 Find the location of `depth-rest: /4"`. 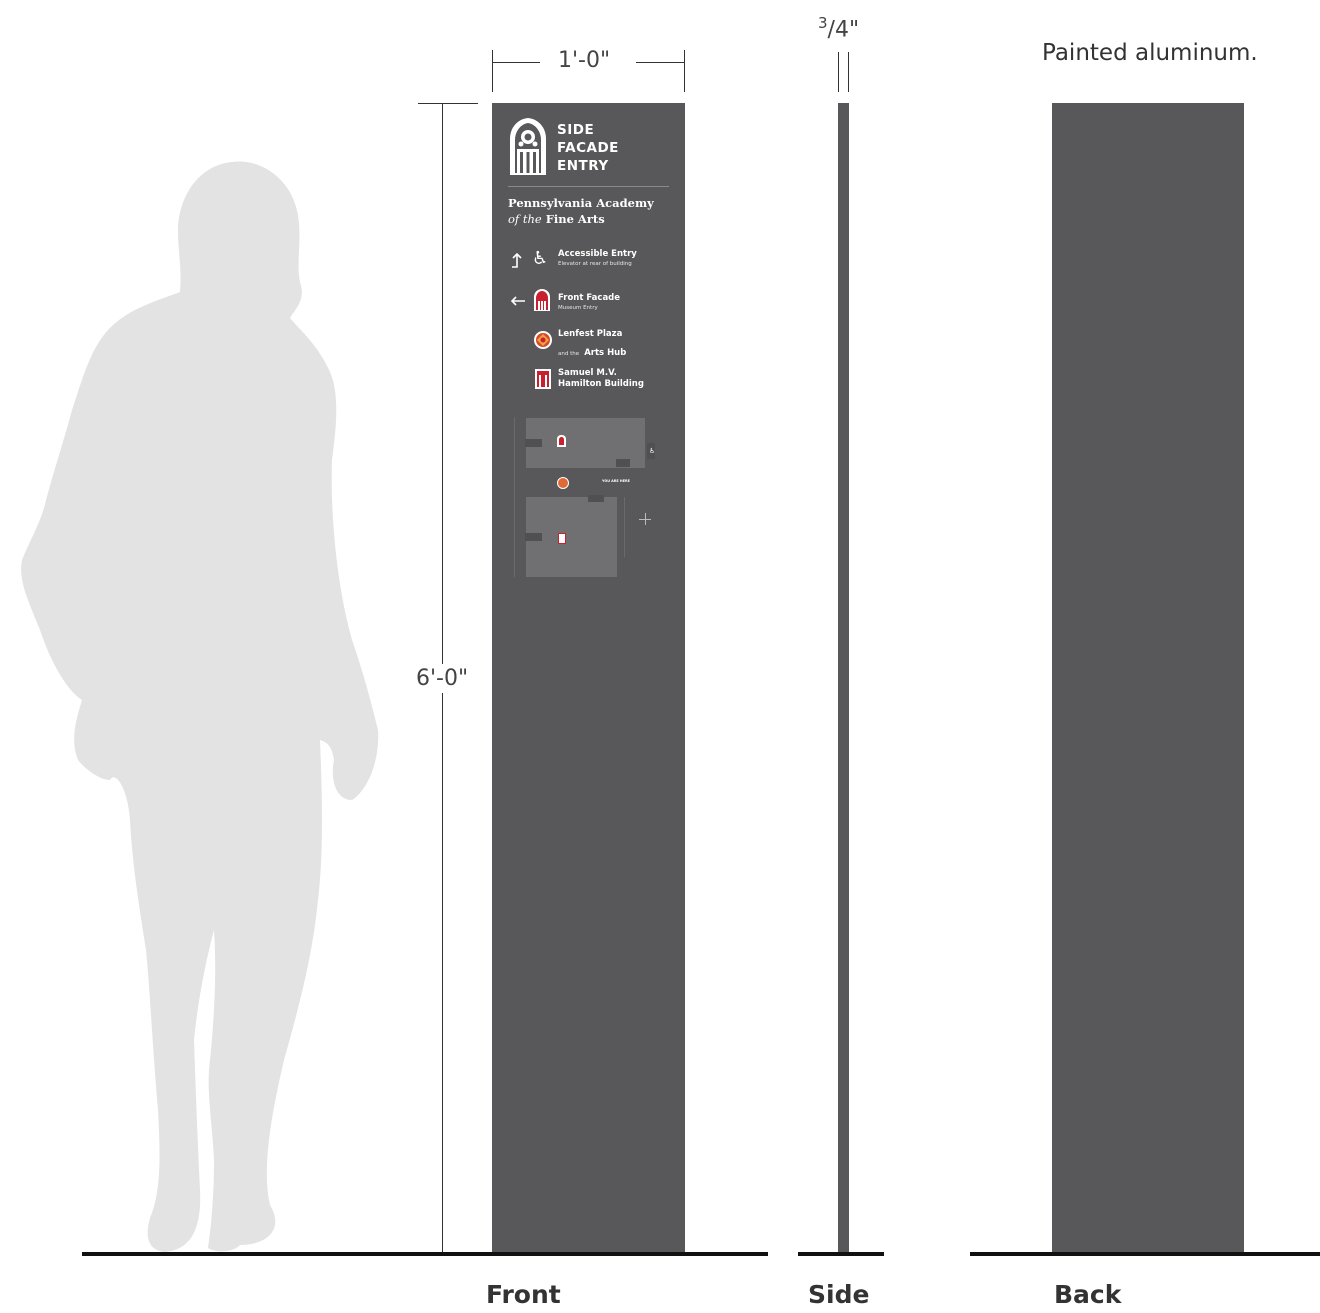

depth-rest: /4" is located at coordinates (843, 30).